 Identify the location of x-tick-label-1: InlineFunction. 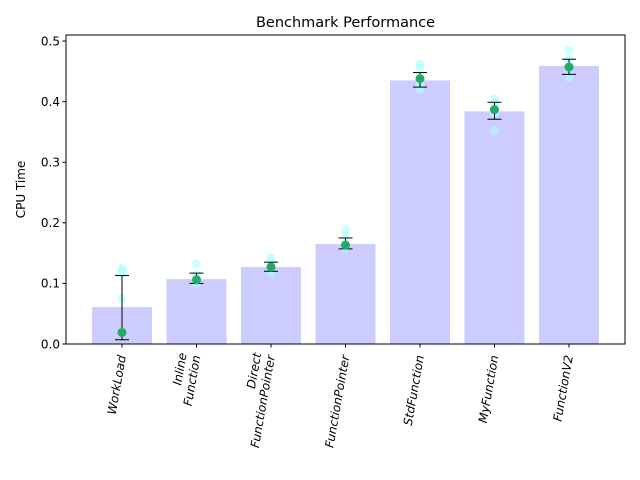
(185, 379).